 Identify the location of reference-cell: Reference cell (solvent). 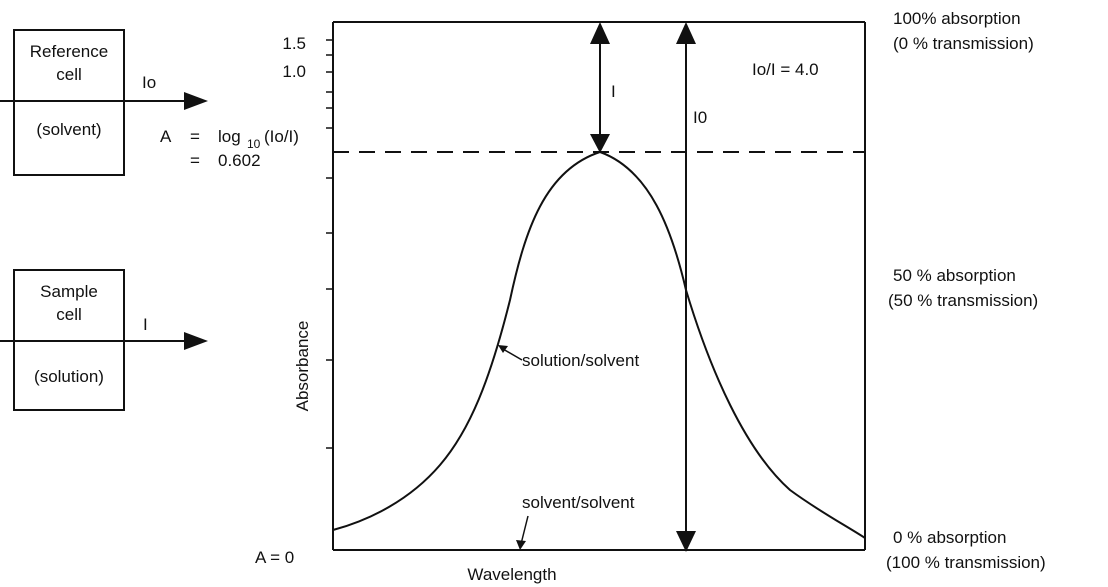
(69, 102).